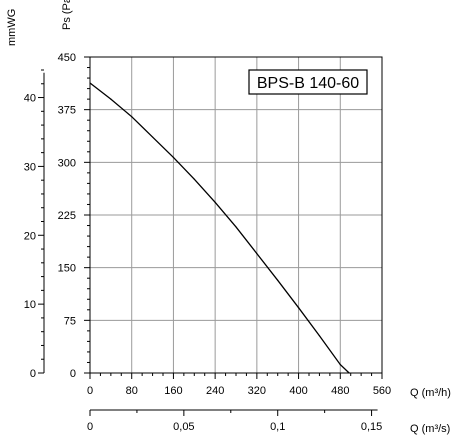  Describe the element at coordinates (90, 427) in the screenshot. I see `secondary-x-tick-label: 0` at that location.